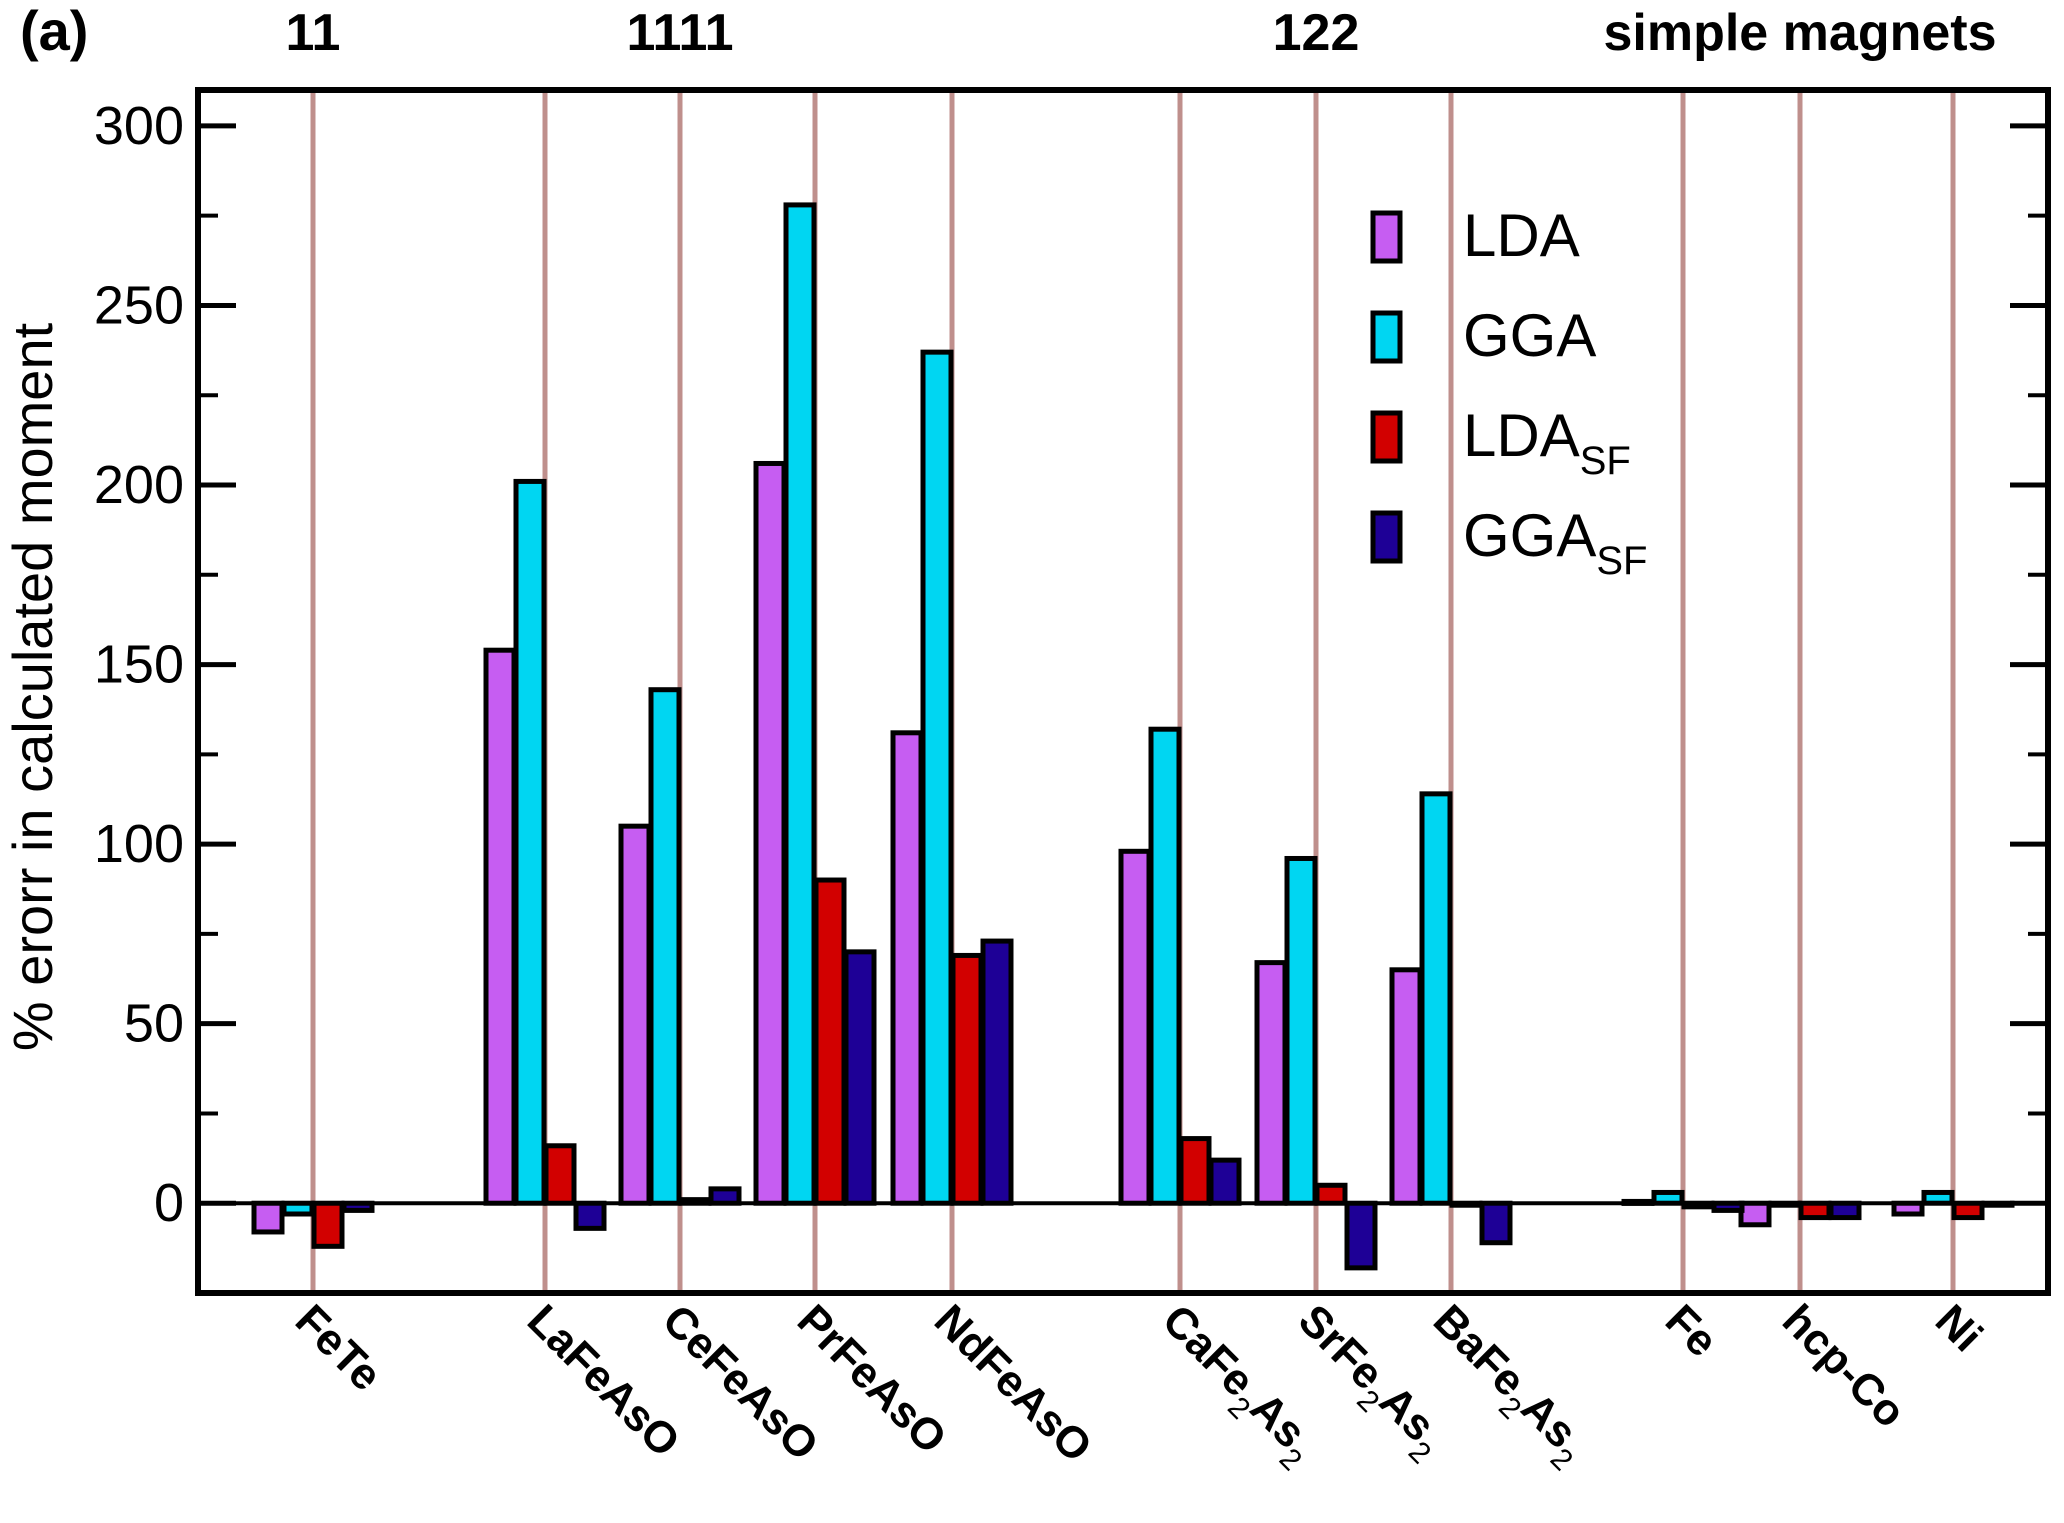  Describe the element at coordinates (32, 686) in the screenshot. I see `y-axis-label: % erorr in calculated moment` at that location.